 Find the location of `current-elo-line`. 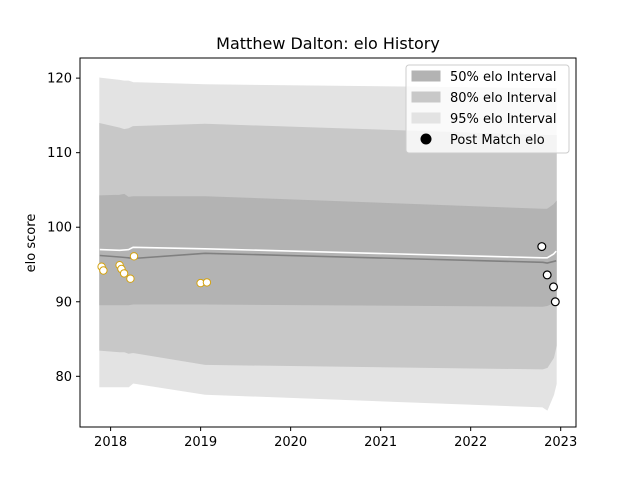

current-elo-line is located at coordinates (328, 252).